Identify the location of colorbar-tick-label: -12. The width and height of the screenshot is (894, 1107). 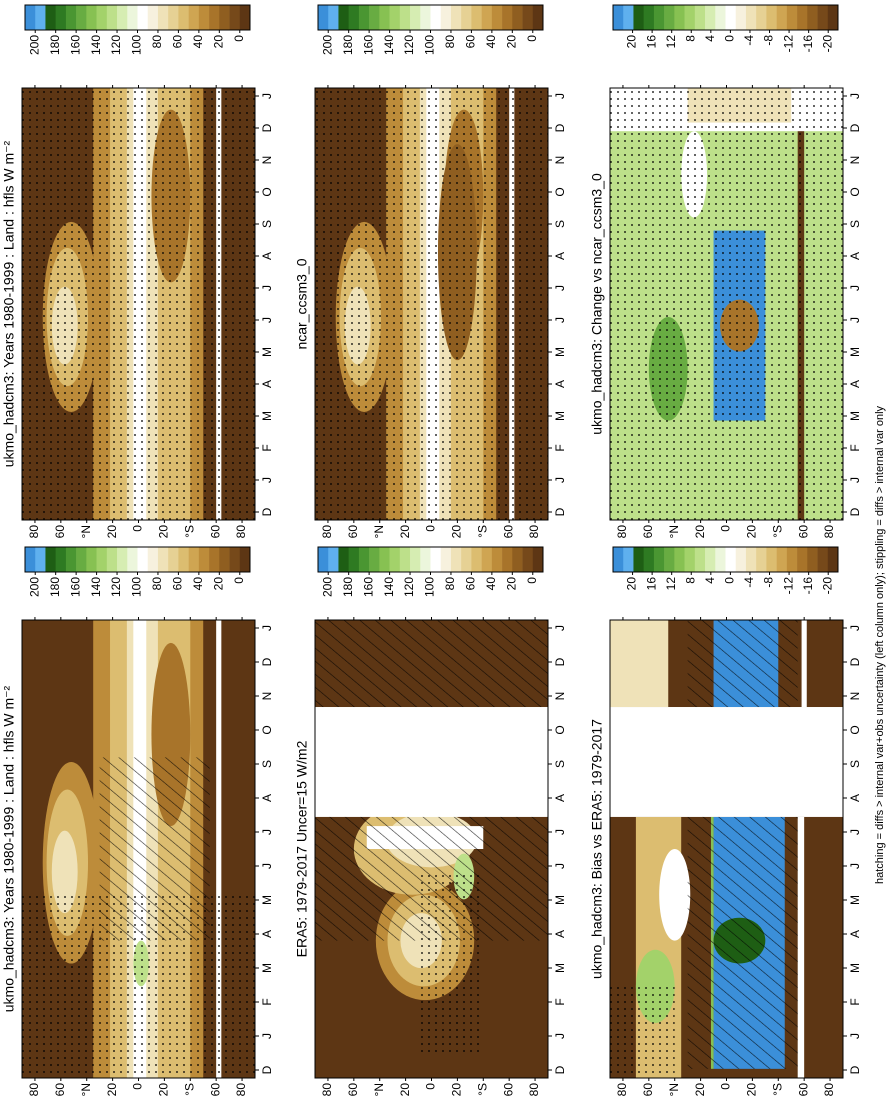
(788, 44).